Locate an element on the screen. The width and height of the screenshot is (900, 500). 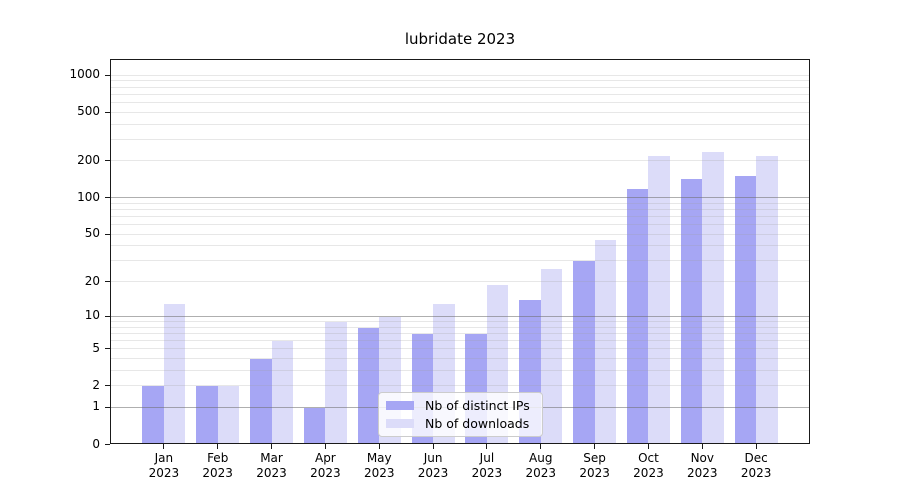
bar-nb-of-distinct-ips-nov is located at coordinates (691, 310).